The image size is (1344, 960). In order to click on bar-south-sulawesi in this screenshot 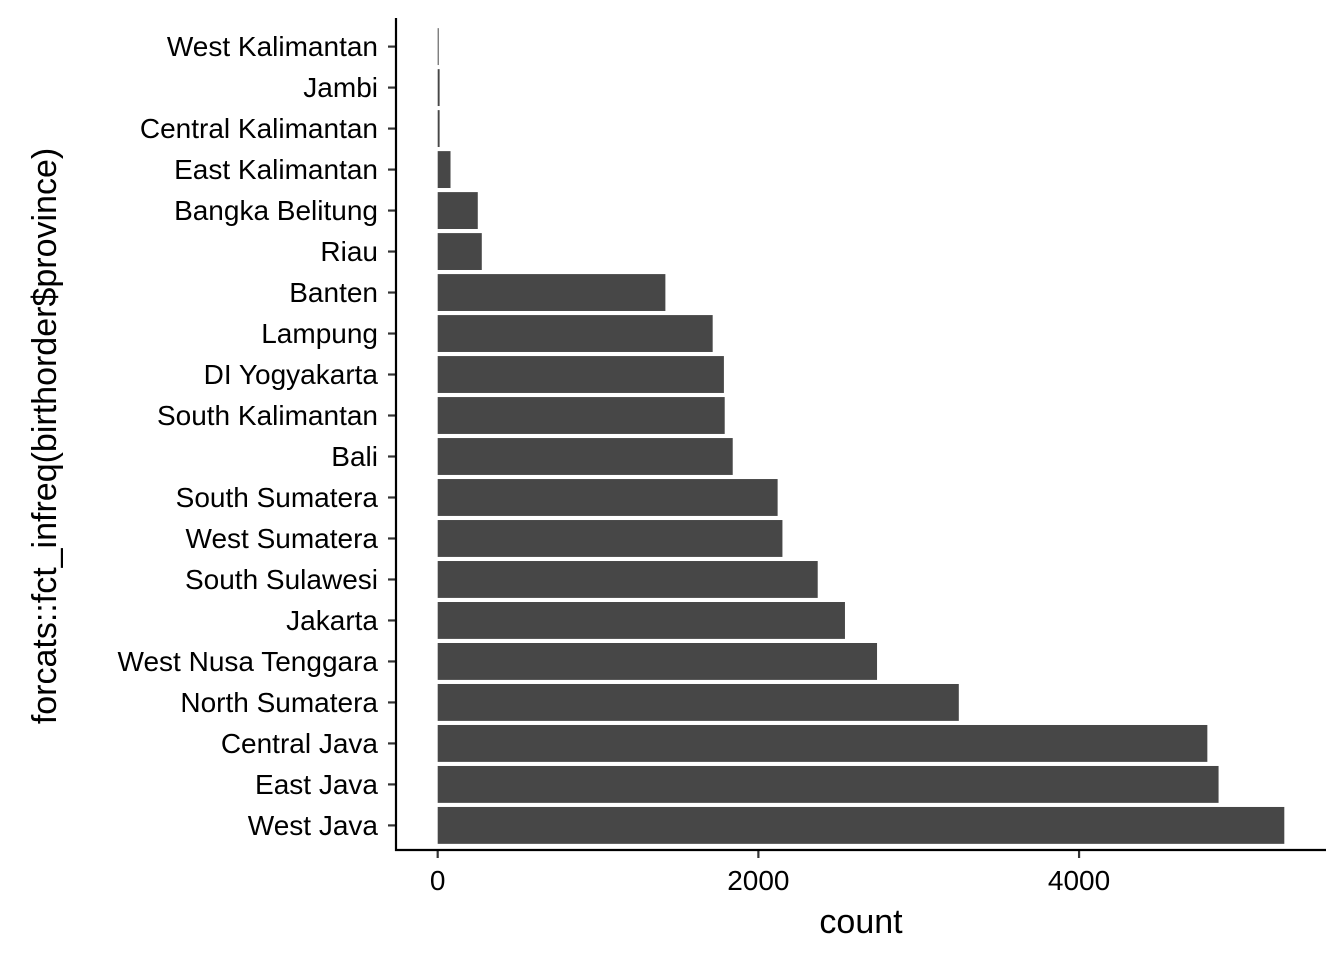, I will do `click(627, 579)`.